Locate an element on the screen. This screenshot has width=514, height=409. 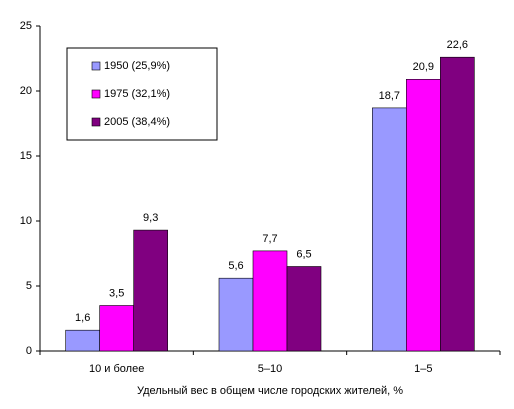
x-tick-label: 5–10 is located at coordinates (270, 369).